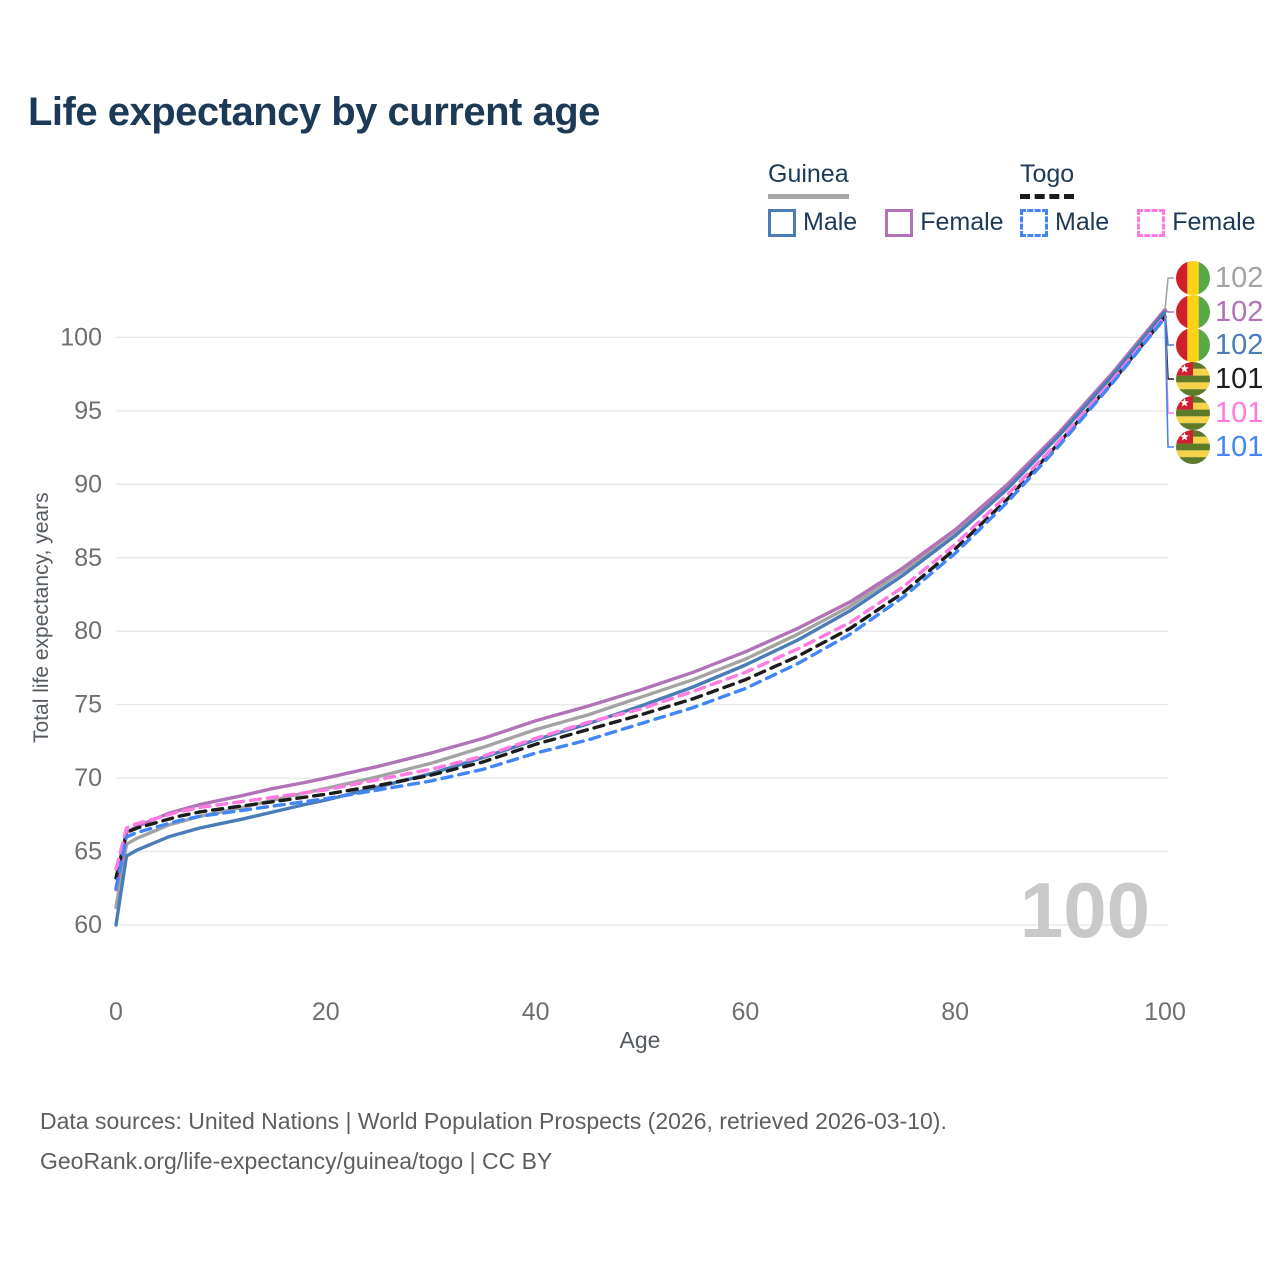  Describe the element at coordinates (1169, 382) in the screenshot. I see `annotation-connector-togo-male` at that location.